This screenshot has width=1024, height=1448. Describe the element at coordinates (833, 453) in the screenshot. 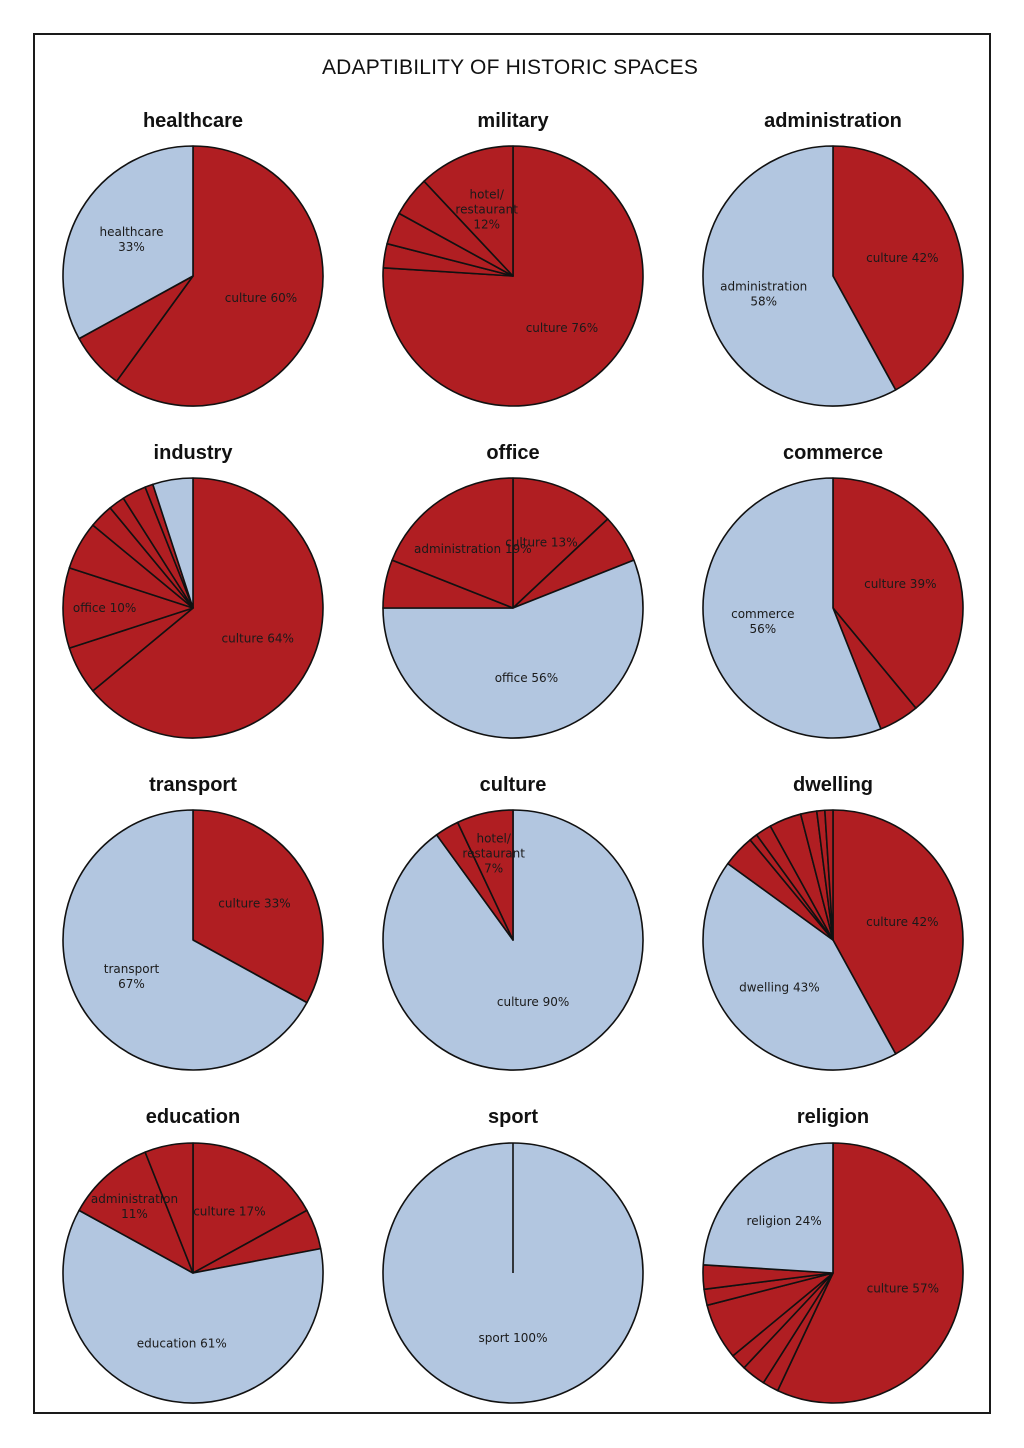

I see `pie-title: commerce` at that location.